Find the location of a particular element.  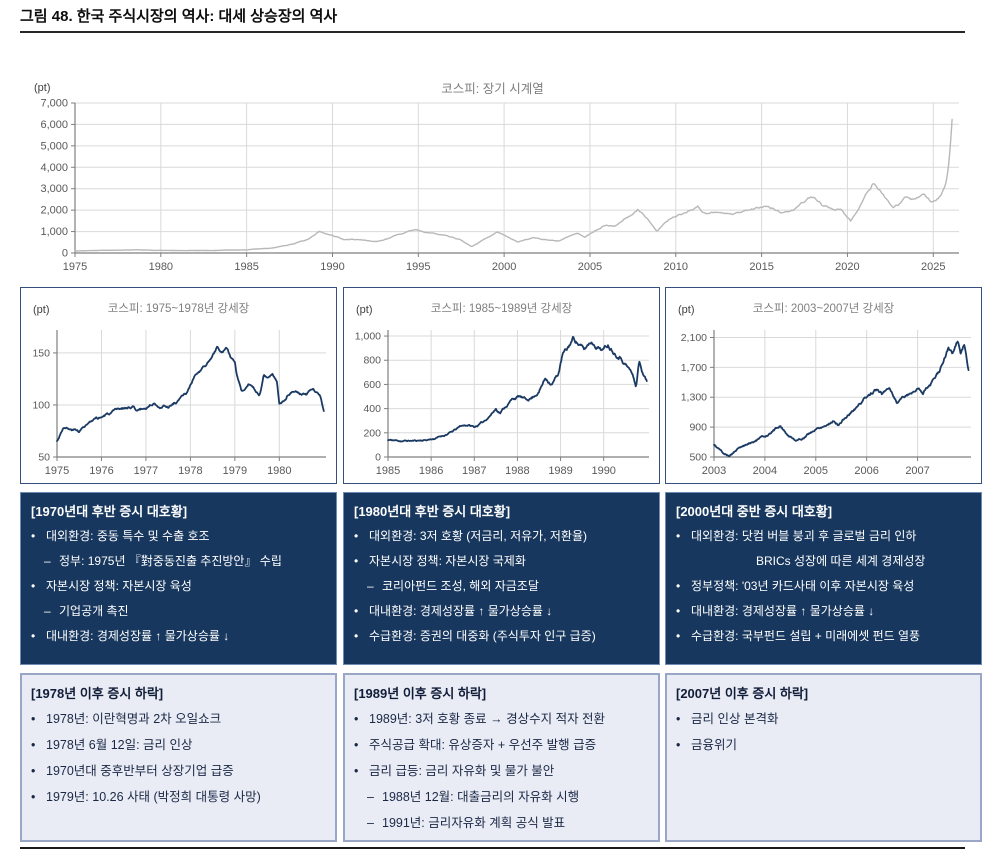

text-line: • 대외환경: 중동 특수 및 수출 호조 is located at coordinates (178, 536).